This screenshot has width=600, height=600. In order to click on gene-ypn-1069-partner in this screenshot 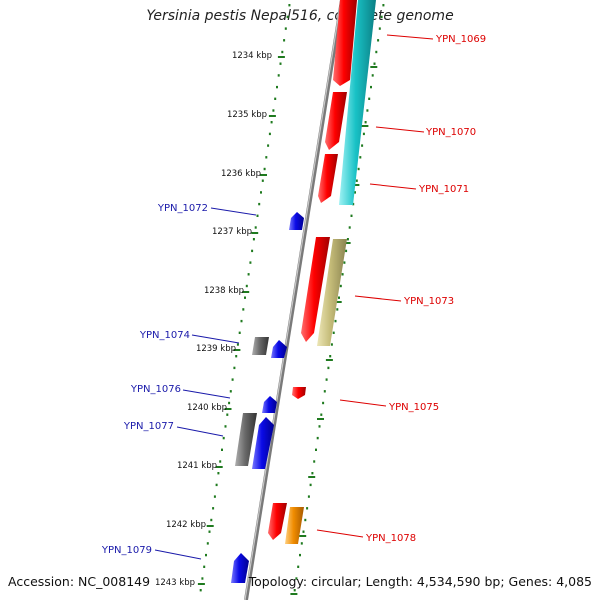, I will do `click(357, 102)`.